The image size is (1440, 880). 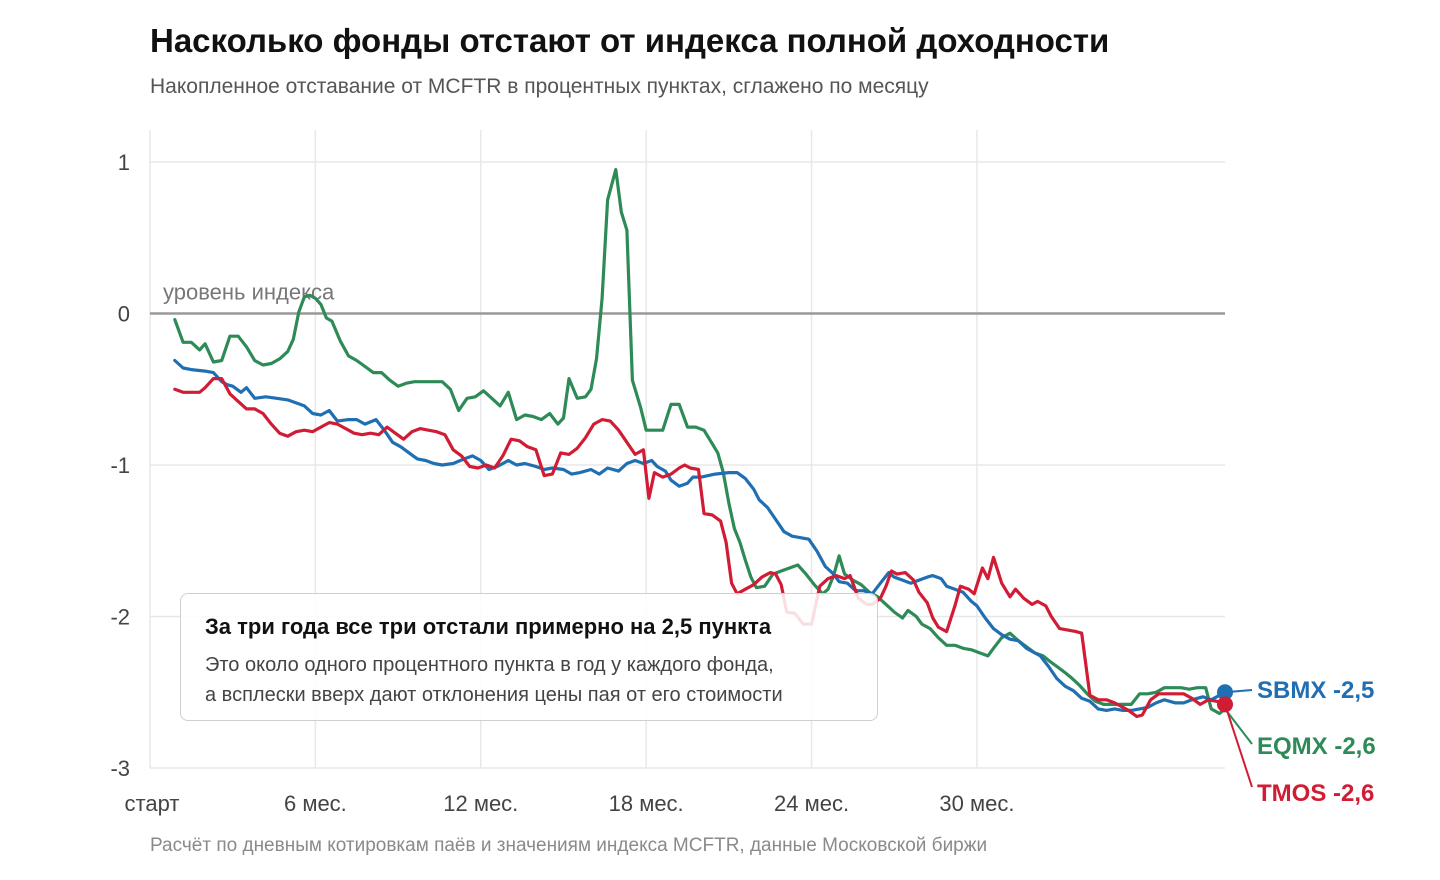 I want to click on y-tick-label: -2, so click(x=120, y=617).